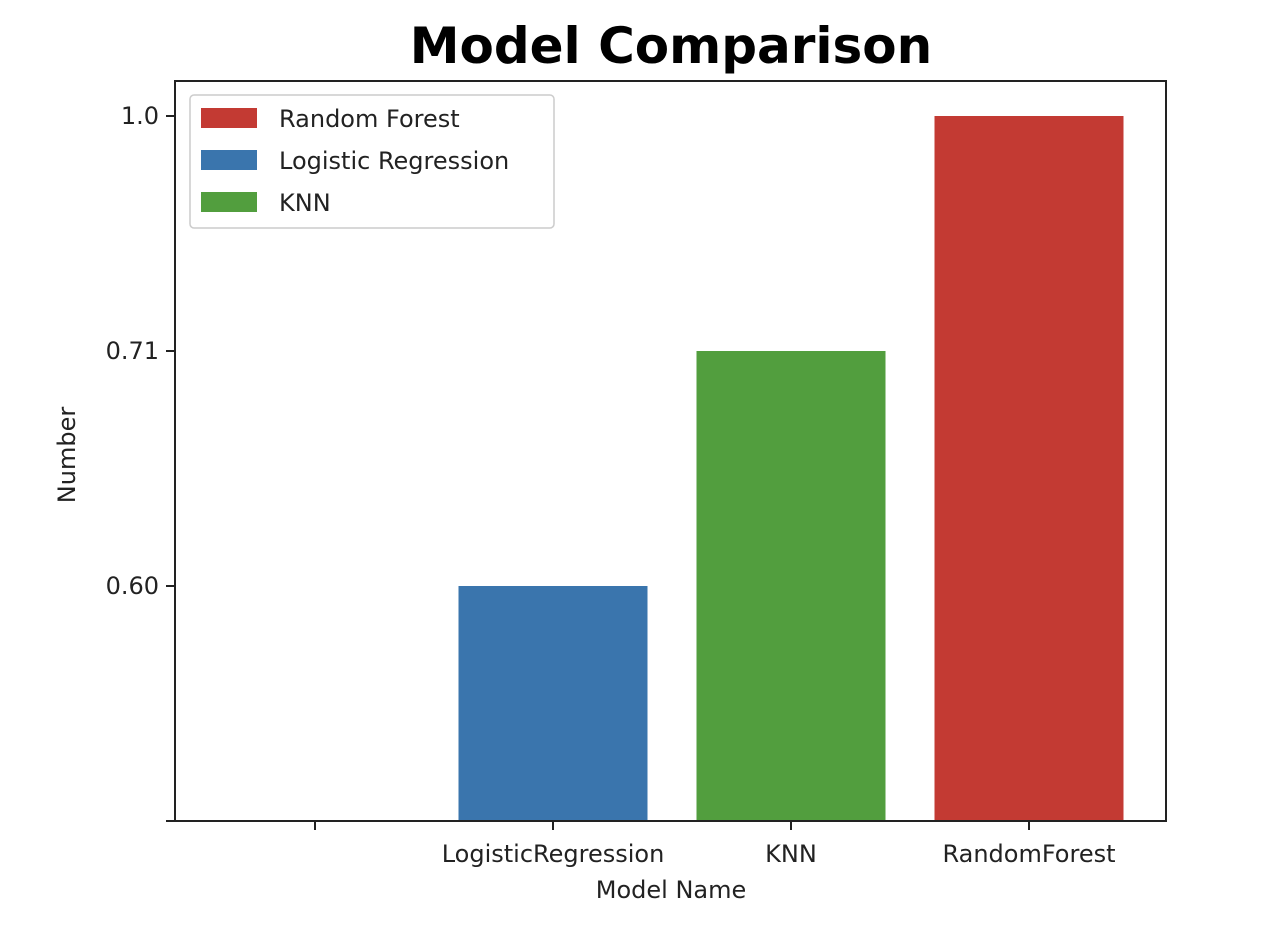 The width and height of the screenshot is (1278, 946). I want to click on x-axis: LogisticRegression KNN RandomForest, so click(715, 844).